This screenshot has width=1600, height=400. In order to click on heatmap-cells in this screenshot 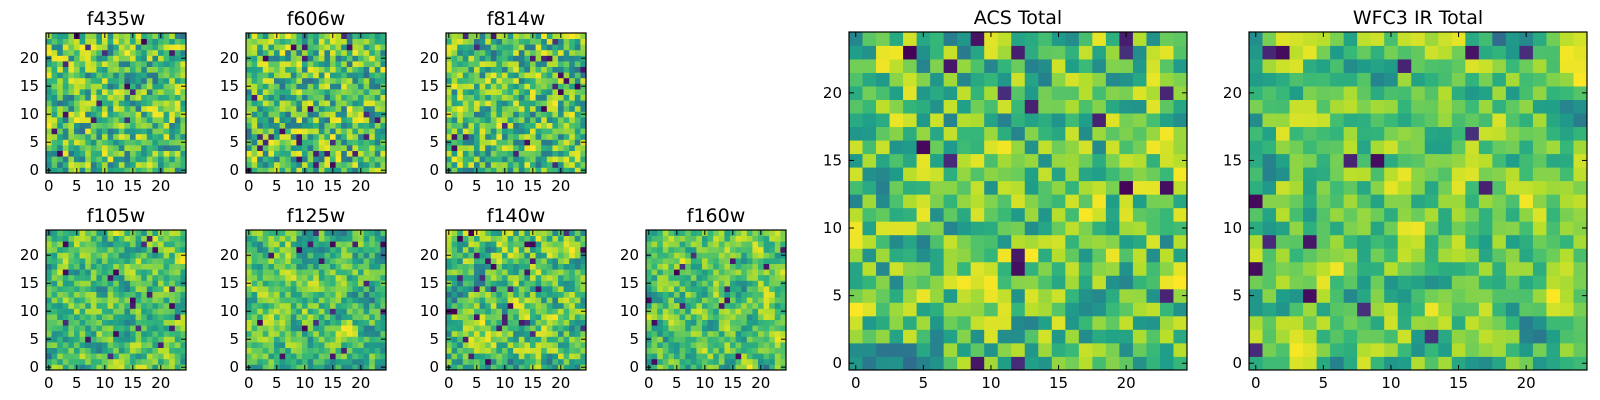, I will do `click(316, 300)`.